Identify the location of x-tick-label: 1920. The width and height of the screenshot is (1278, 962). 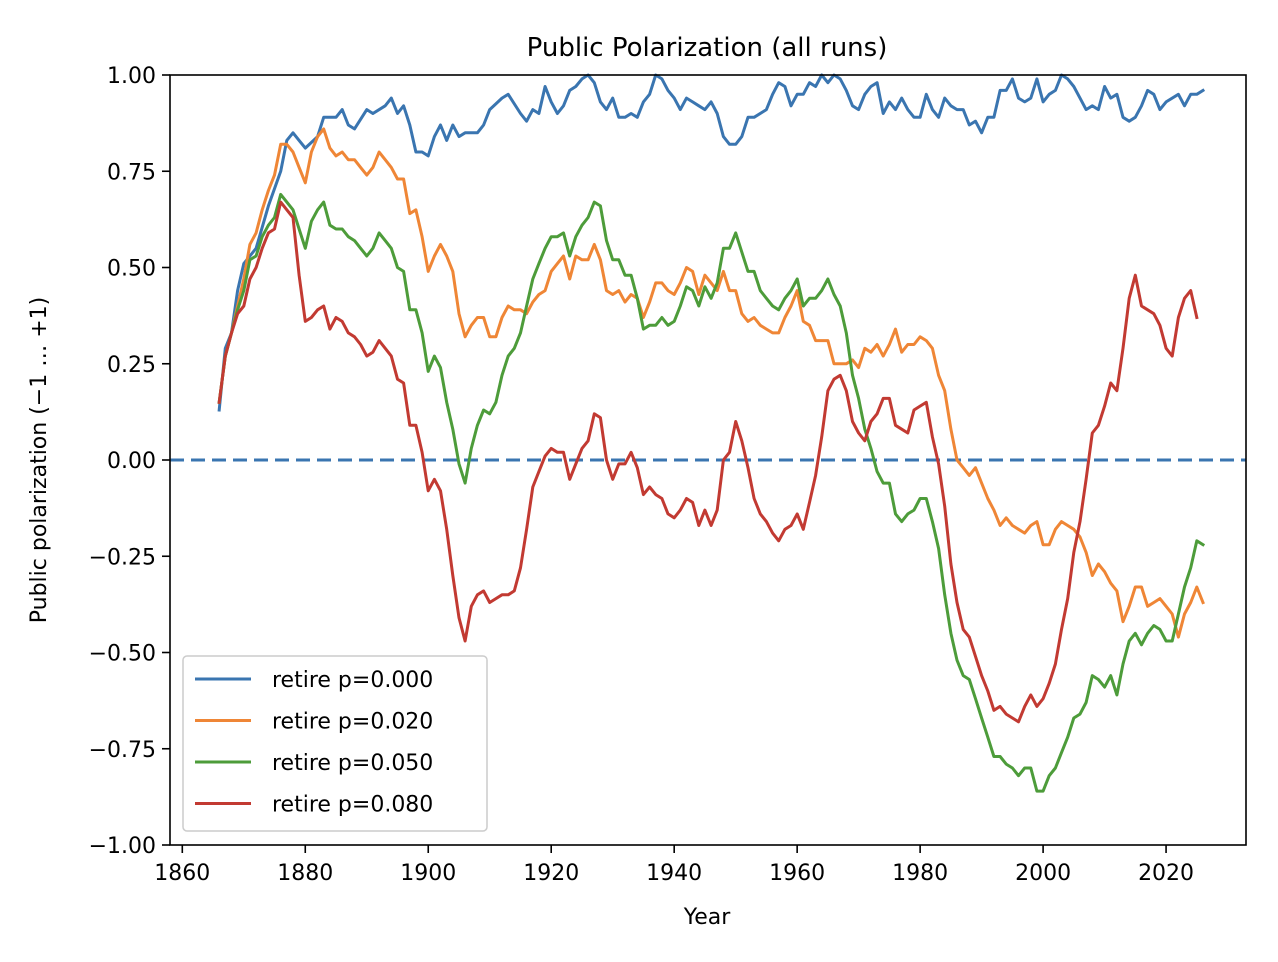
(551, 873).